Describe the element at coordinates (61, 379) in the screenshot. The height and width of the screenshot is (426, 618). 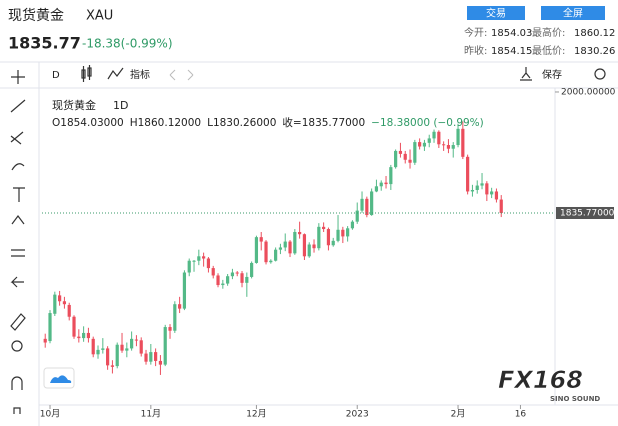
I see `logo` at that location.